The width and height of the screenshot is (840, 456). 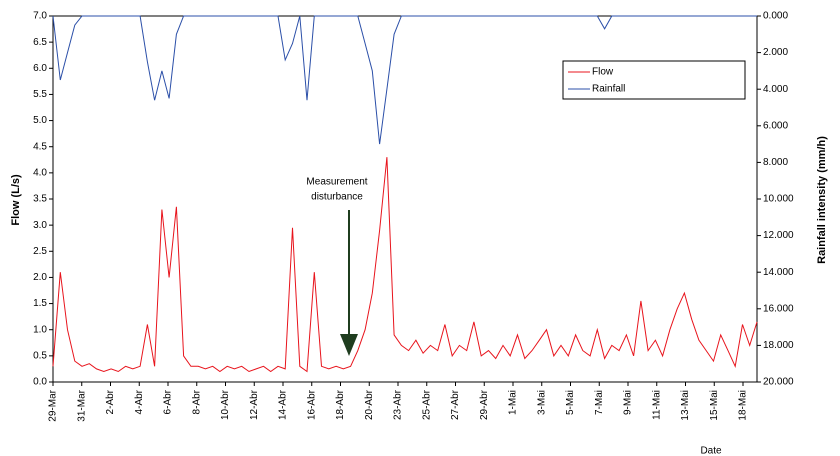 I want to click on y2-tick-label: 18.000, so click(x=778, y=345).